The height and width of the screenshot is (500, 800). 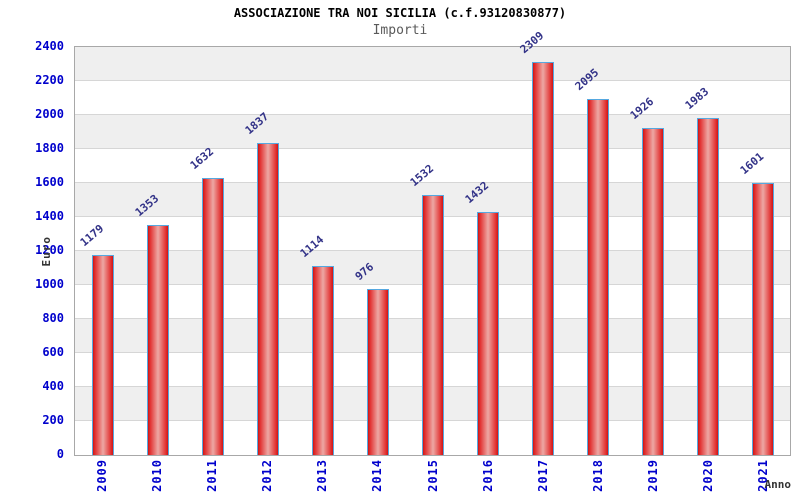 I want to click on bar-slot: 1983, so click(x=707, y=251).